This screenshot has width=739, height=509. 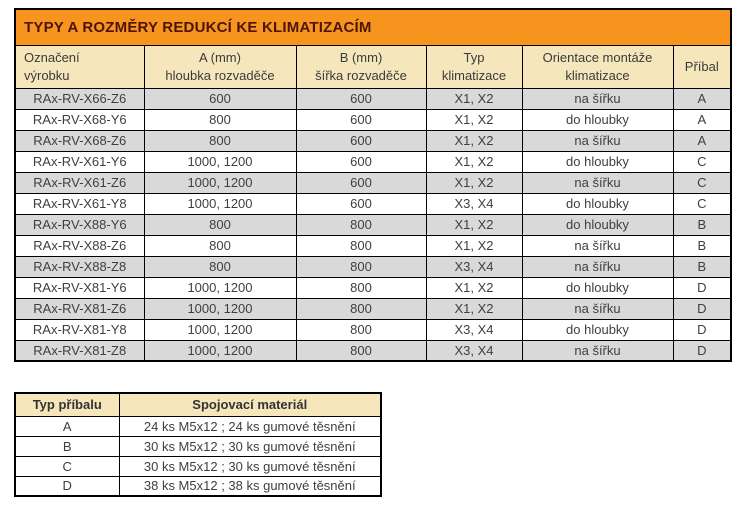 I want to click on table-cell: 30 ks M5x12 ; 30 ks gumové těsnění, so click(x=250, y=466).